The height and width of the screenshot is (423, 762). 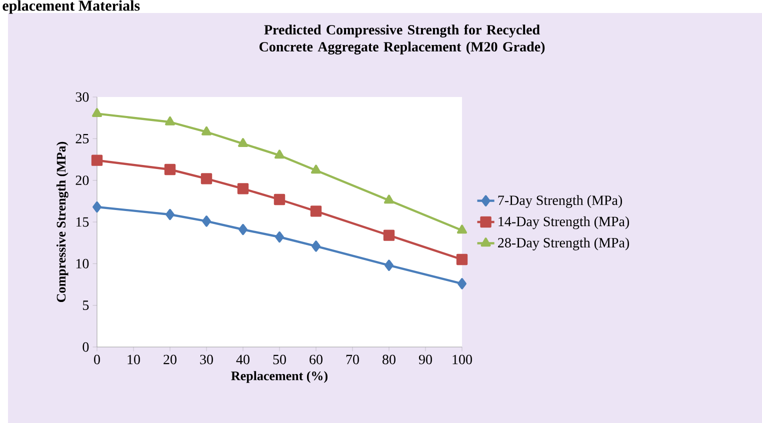 I want to click on y-tick-label: 5, so click(x=86, y=305).